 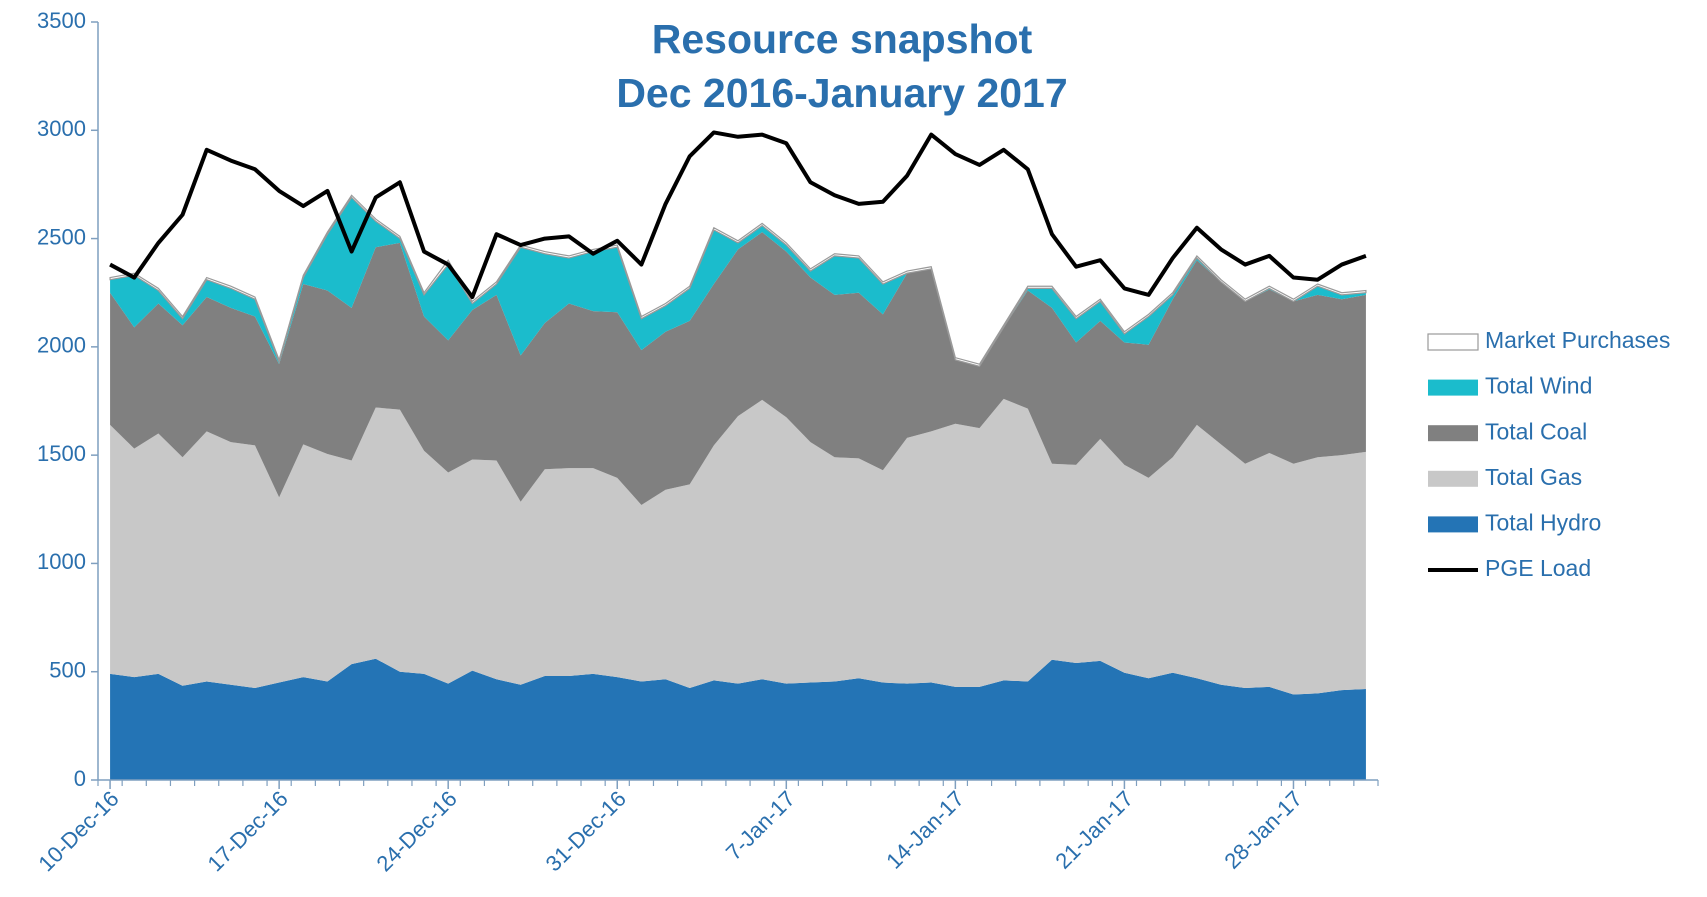 I want to click on line, so click(x=738, y=215).